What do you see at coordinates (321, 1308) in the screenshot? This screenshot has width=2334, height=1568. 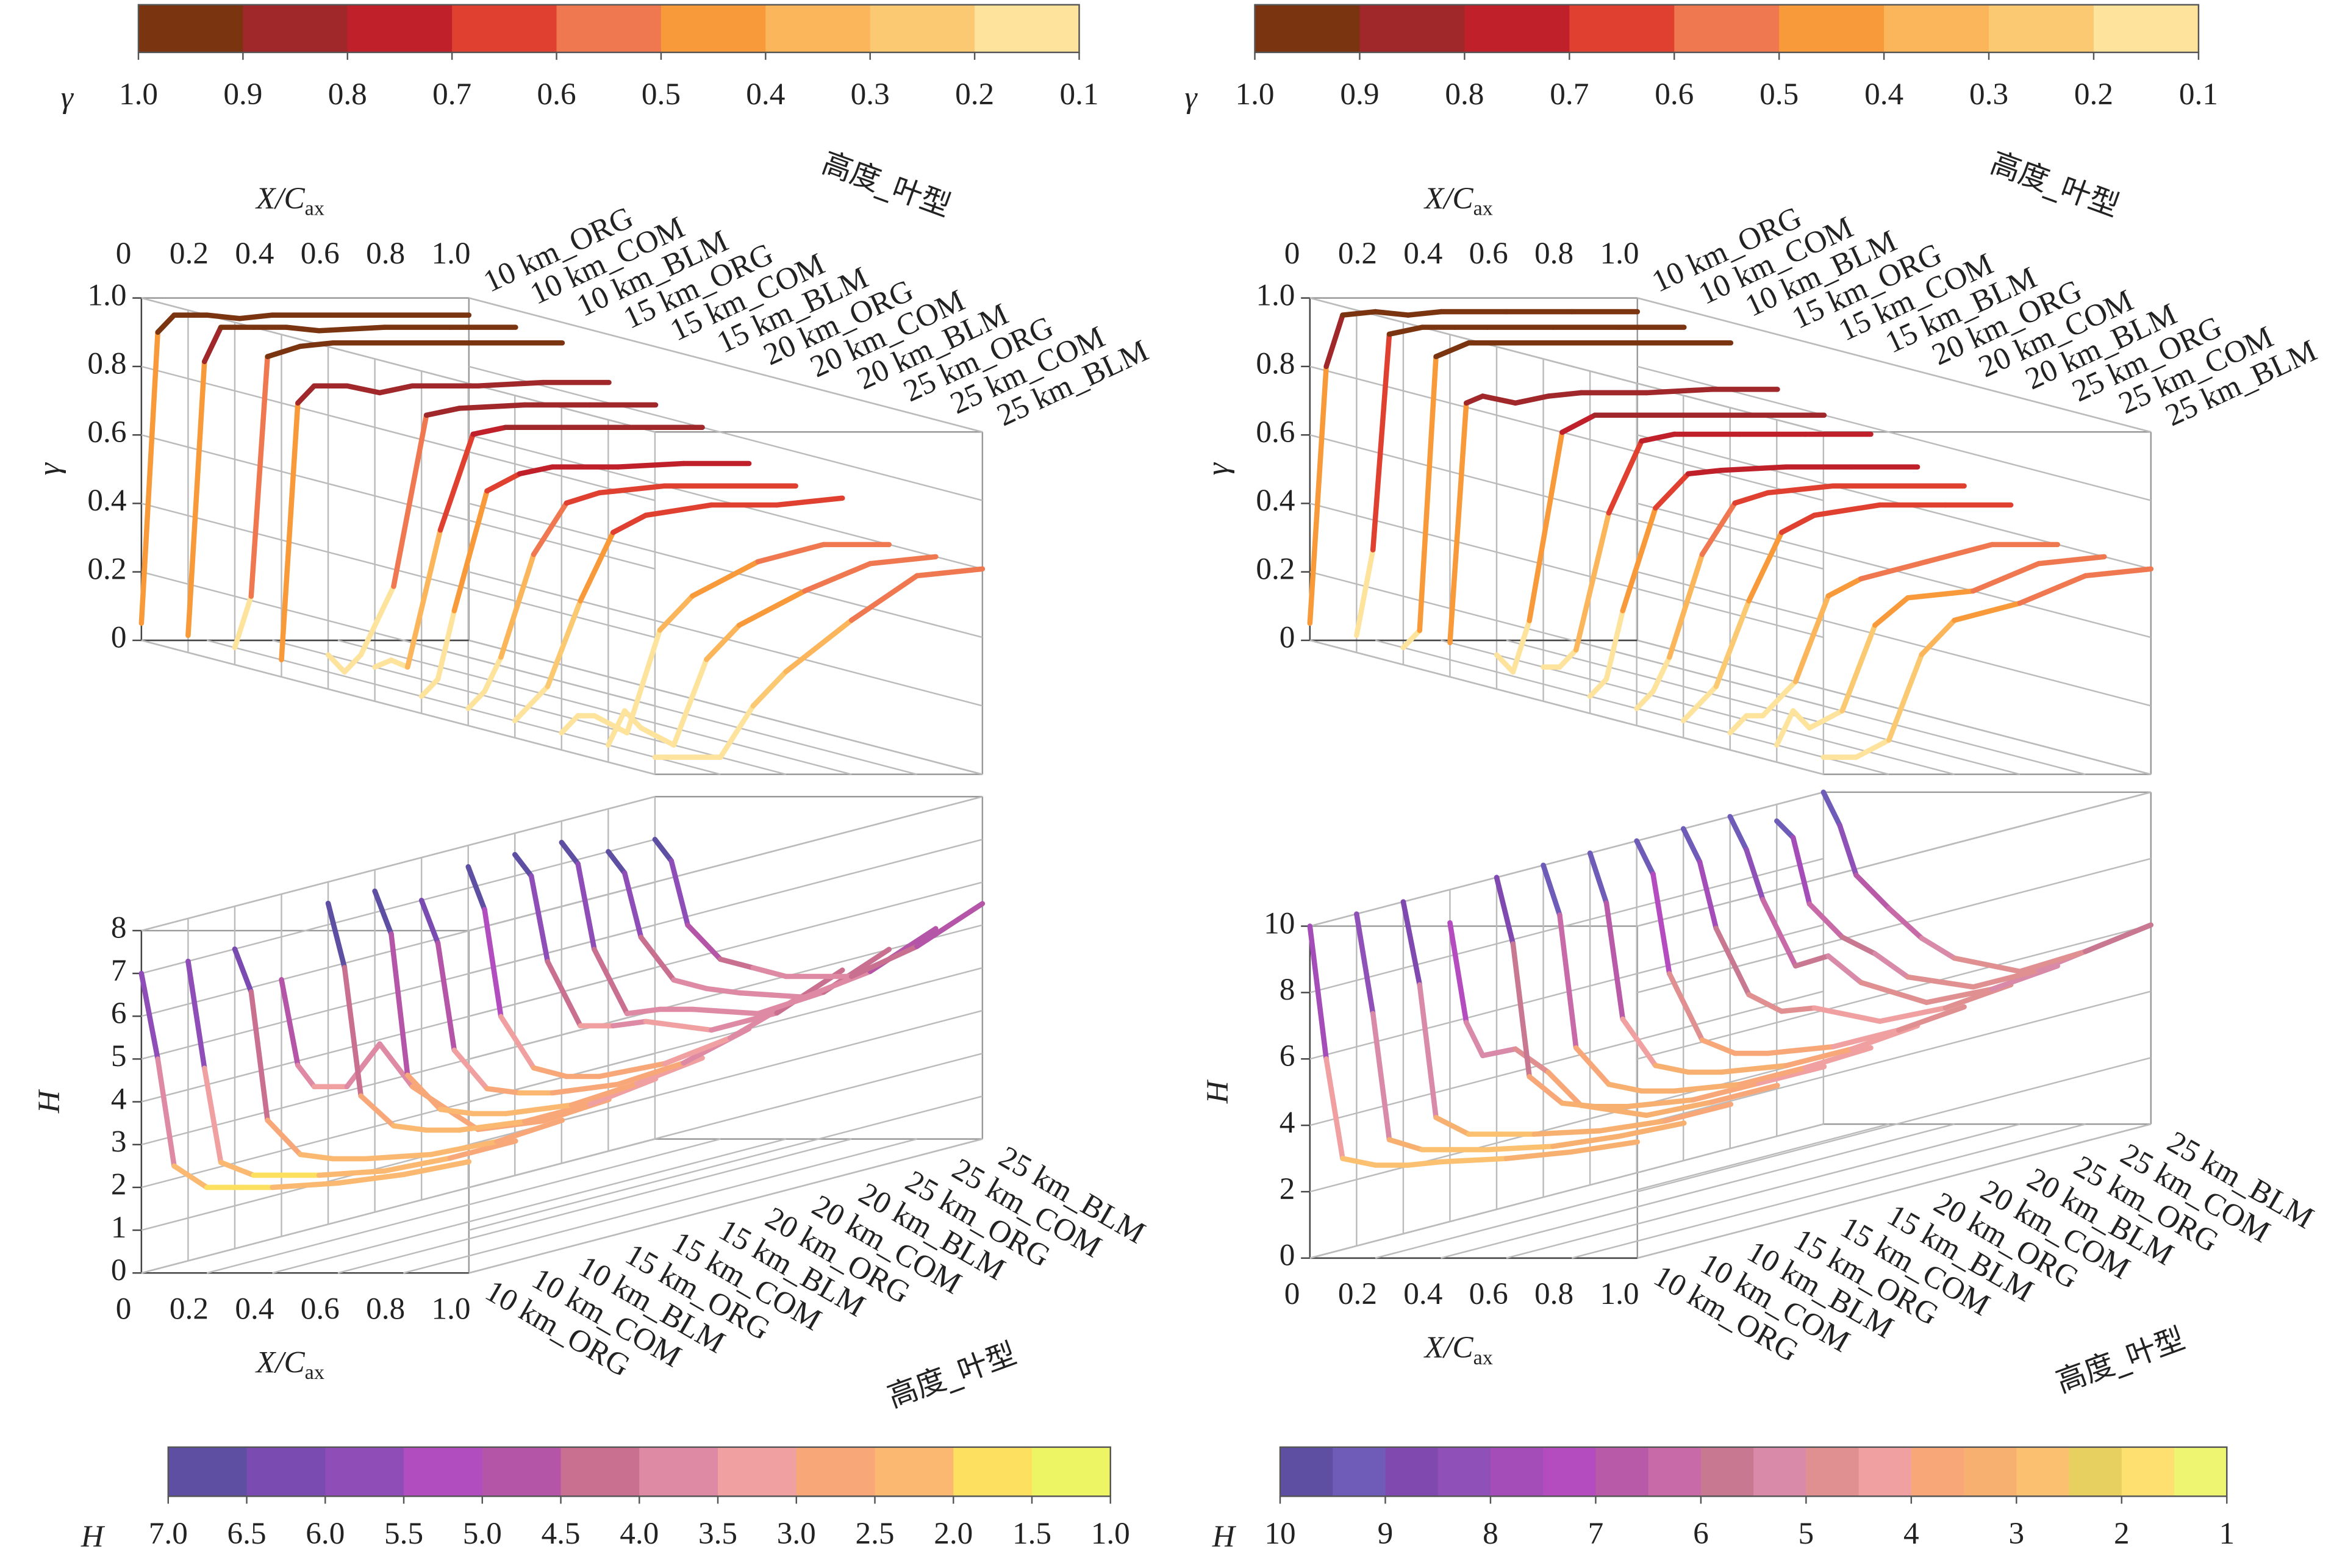 I see `x-tick-label: 0.6` at bounding box center [321, 1308].